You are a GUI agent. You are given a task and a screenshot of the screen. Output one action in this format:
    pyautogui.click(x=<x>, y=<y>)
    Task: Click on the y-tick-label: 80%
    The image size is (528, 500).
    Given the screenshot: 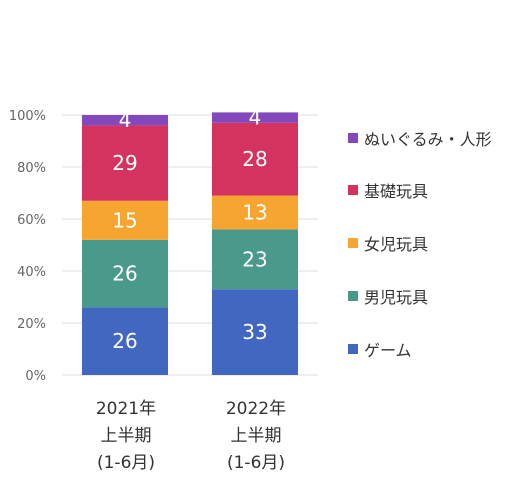 What is the action you would take?
    pyautogui.click(x=31, y=168)
    